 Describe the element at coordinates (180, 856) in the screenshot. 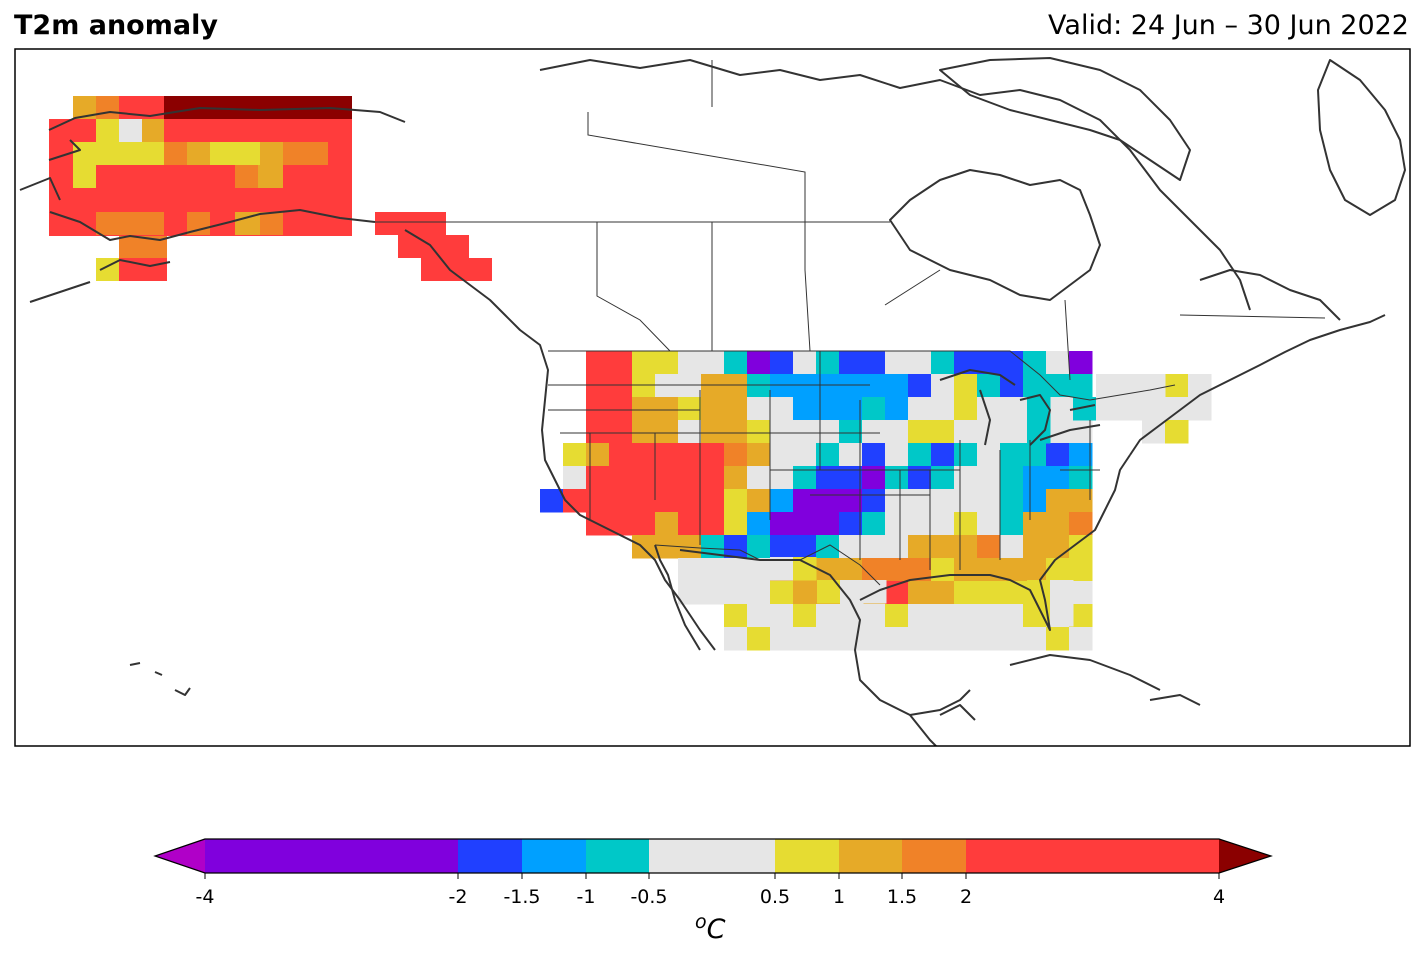

I see `colorbar-under-arrow` at that location.